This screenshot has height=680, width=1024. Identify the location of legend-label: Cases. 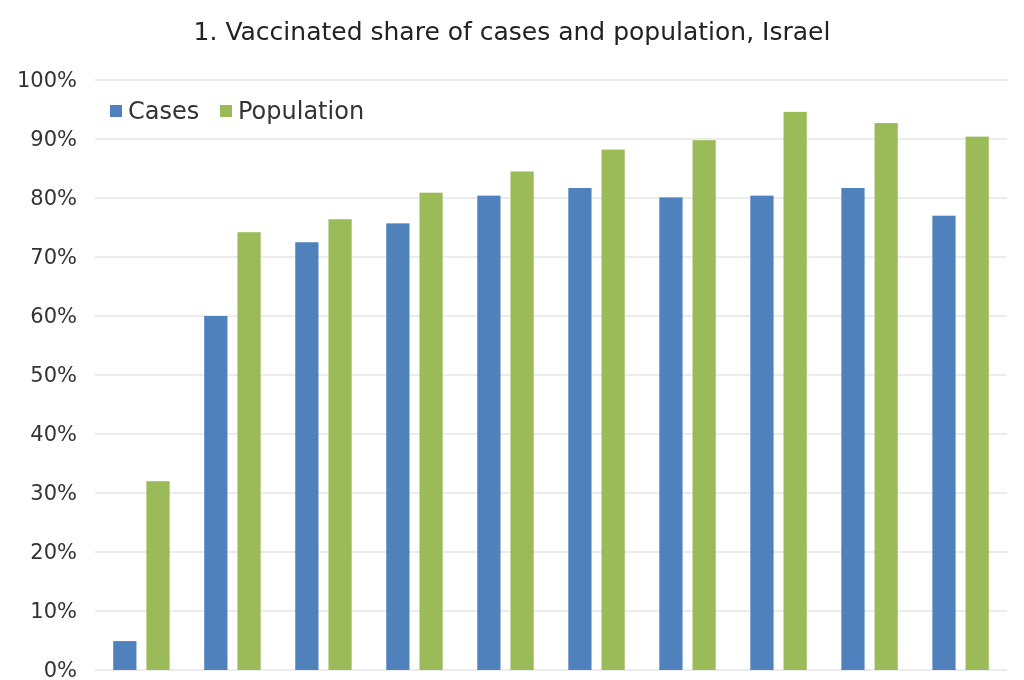
(164, 111).